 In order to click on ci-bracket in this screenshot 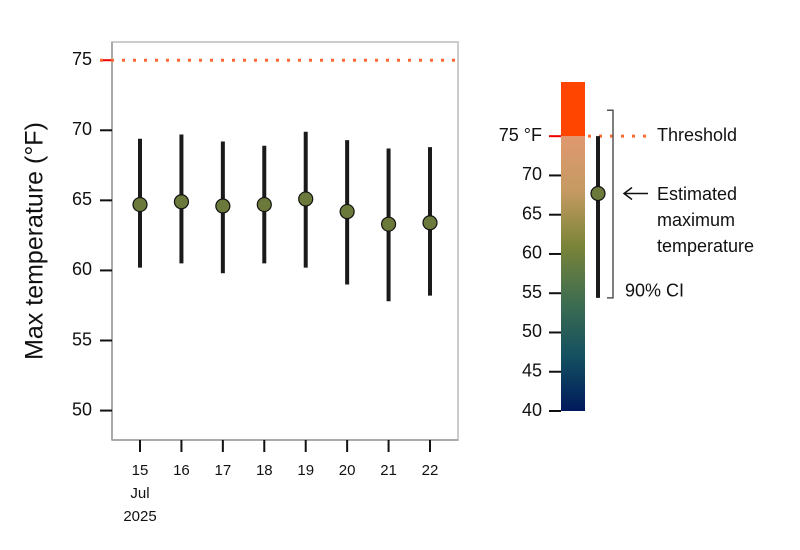, I will do `click(610, 204)`.